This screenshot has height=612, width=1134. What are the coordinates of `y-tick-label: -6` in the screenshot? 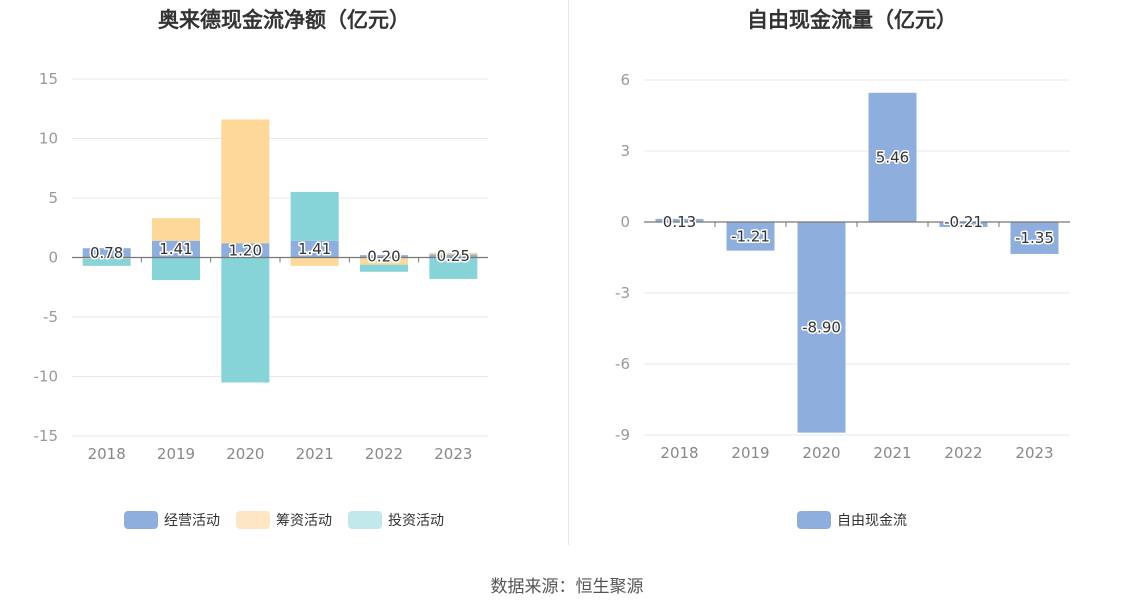 It's located at (622, 364).